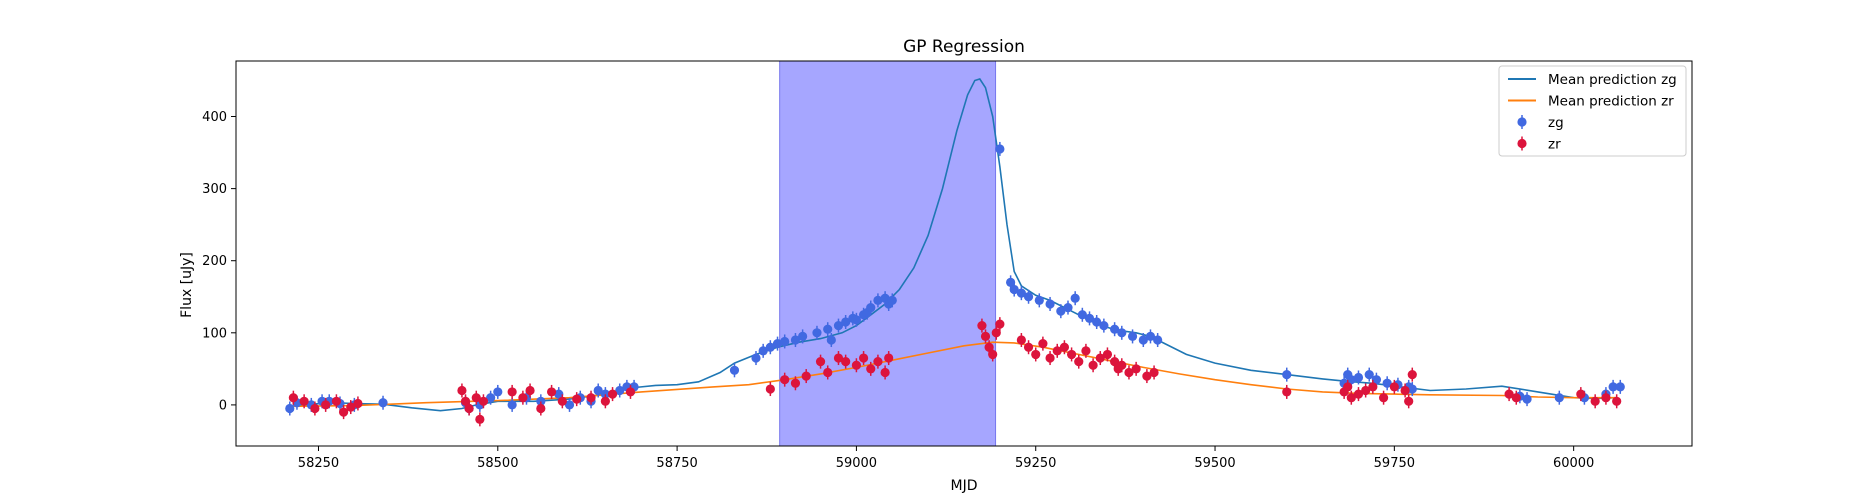 This screenshot has width=1875, height=500. What do you see at coordinates (1554, 145) in the screenshot?
I see `legend-label: zr` at bounding box center [1554, 145].